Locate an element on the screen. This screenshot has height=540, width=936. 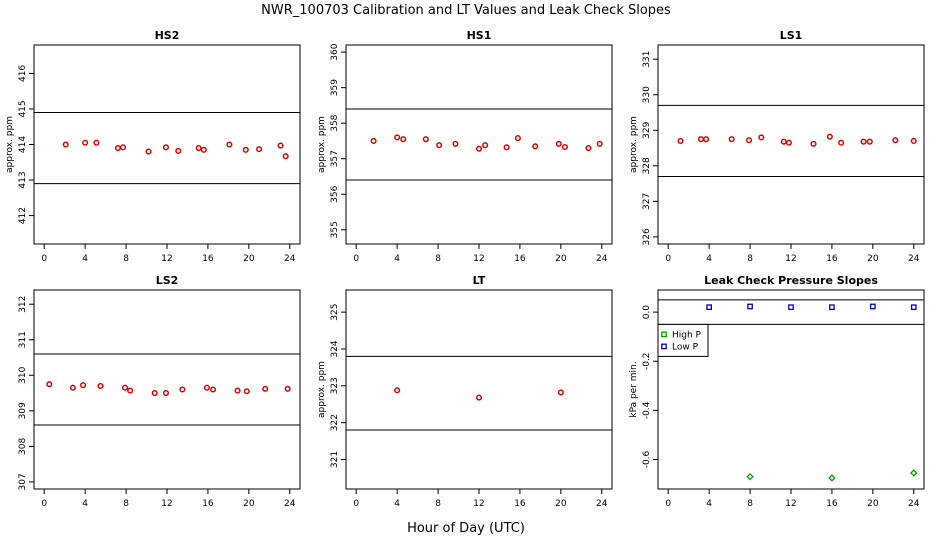
y-tick-label: 322 is located at coordinates (335, 422).